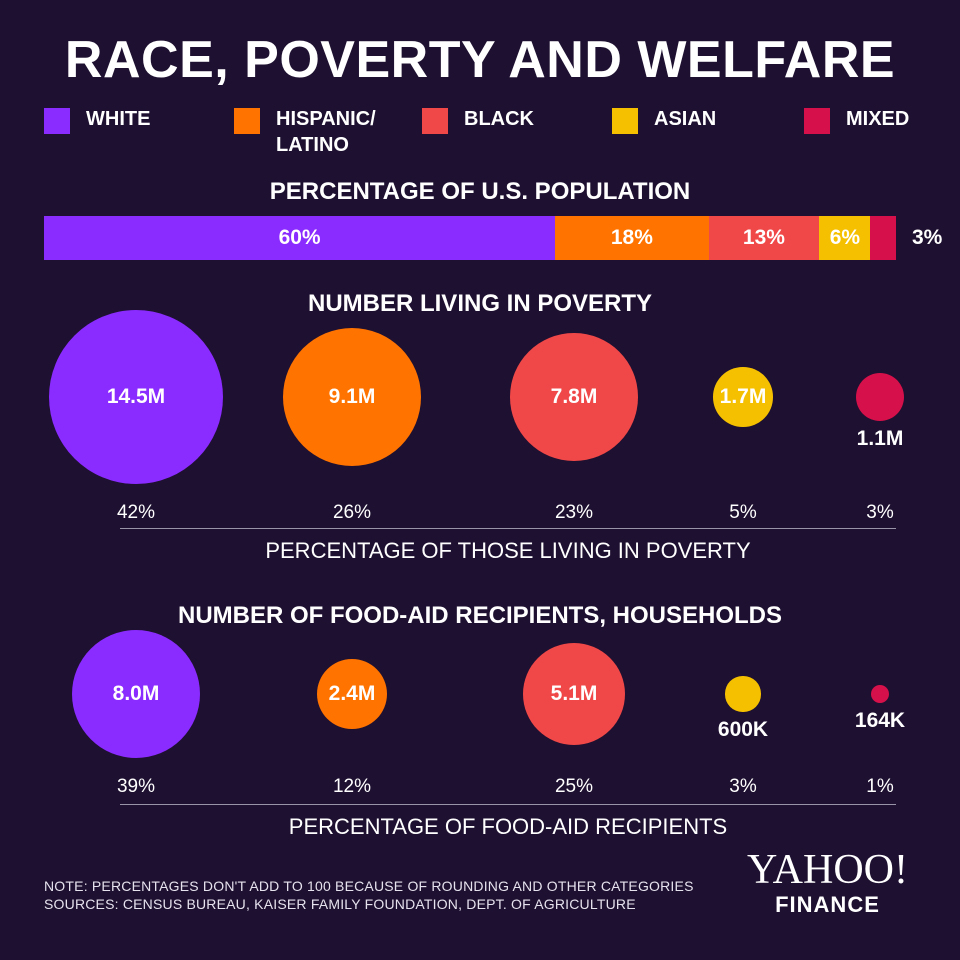 This screenshot has height=960, width=960. I want to click on poverty-value-label: 14.5M, so click(136, 396).